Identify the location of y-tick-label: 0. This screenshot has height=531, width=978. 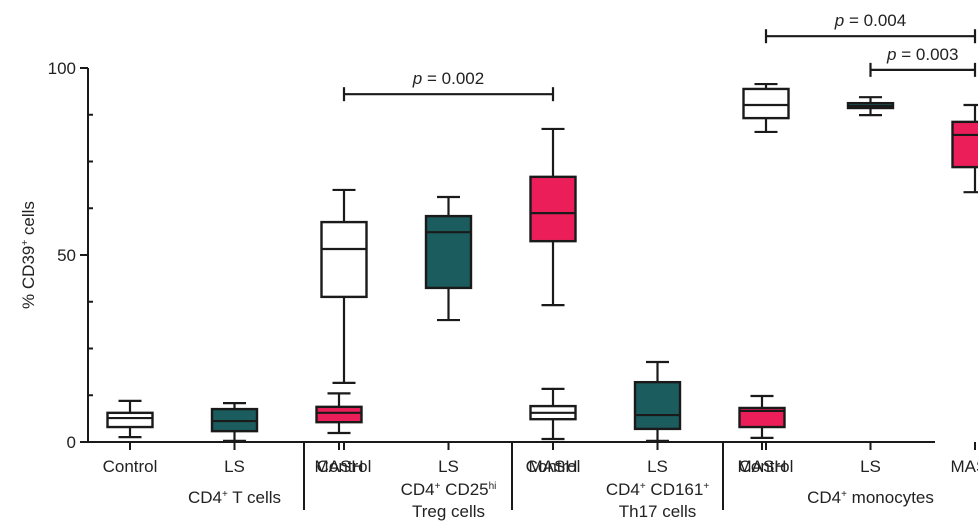
(71, 442).